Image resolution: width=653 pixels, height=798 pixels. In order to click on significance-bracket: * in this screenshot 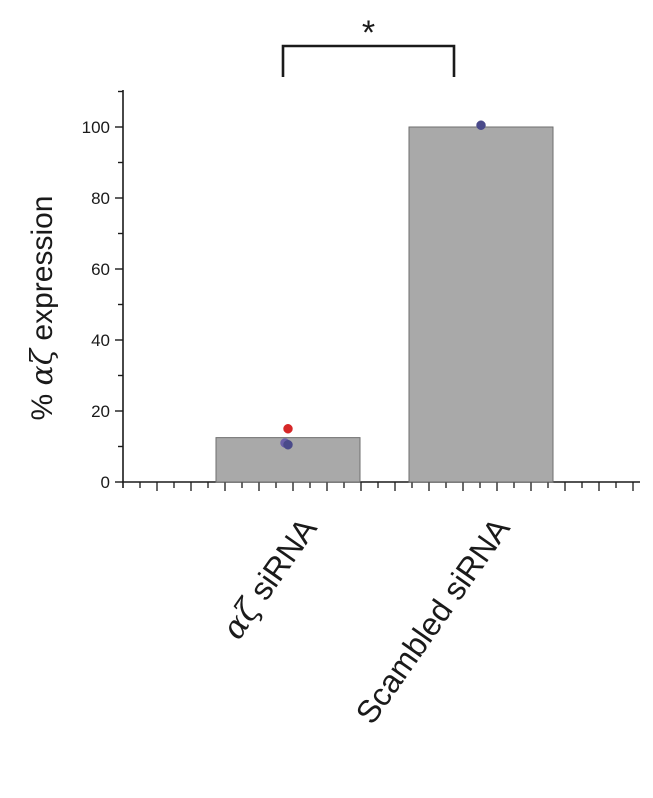, I will do `click(368, 45)`.